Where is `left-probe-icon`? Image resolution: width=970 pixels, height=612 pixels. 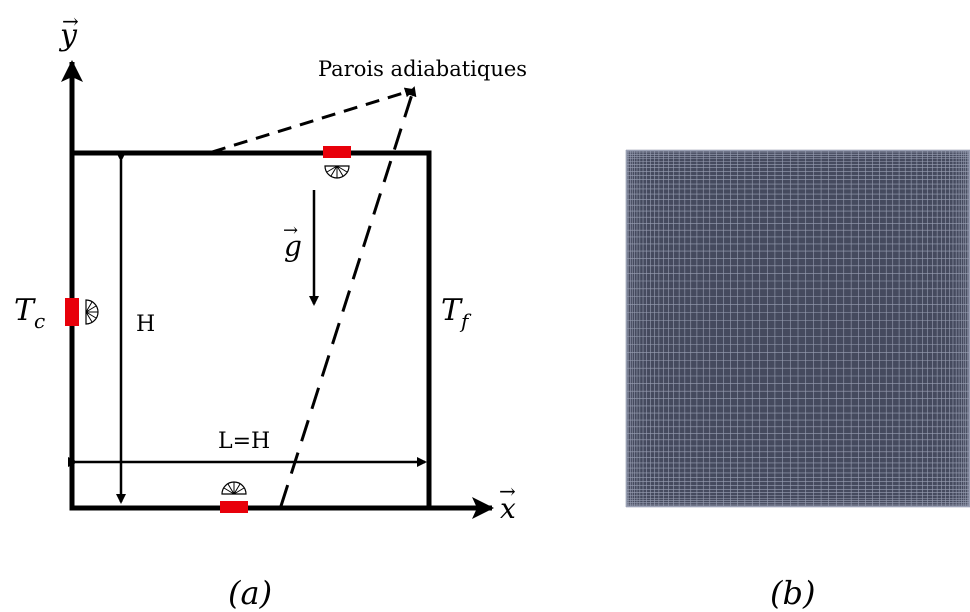
left-probe-icon is located at coordinates (92, 312).